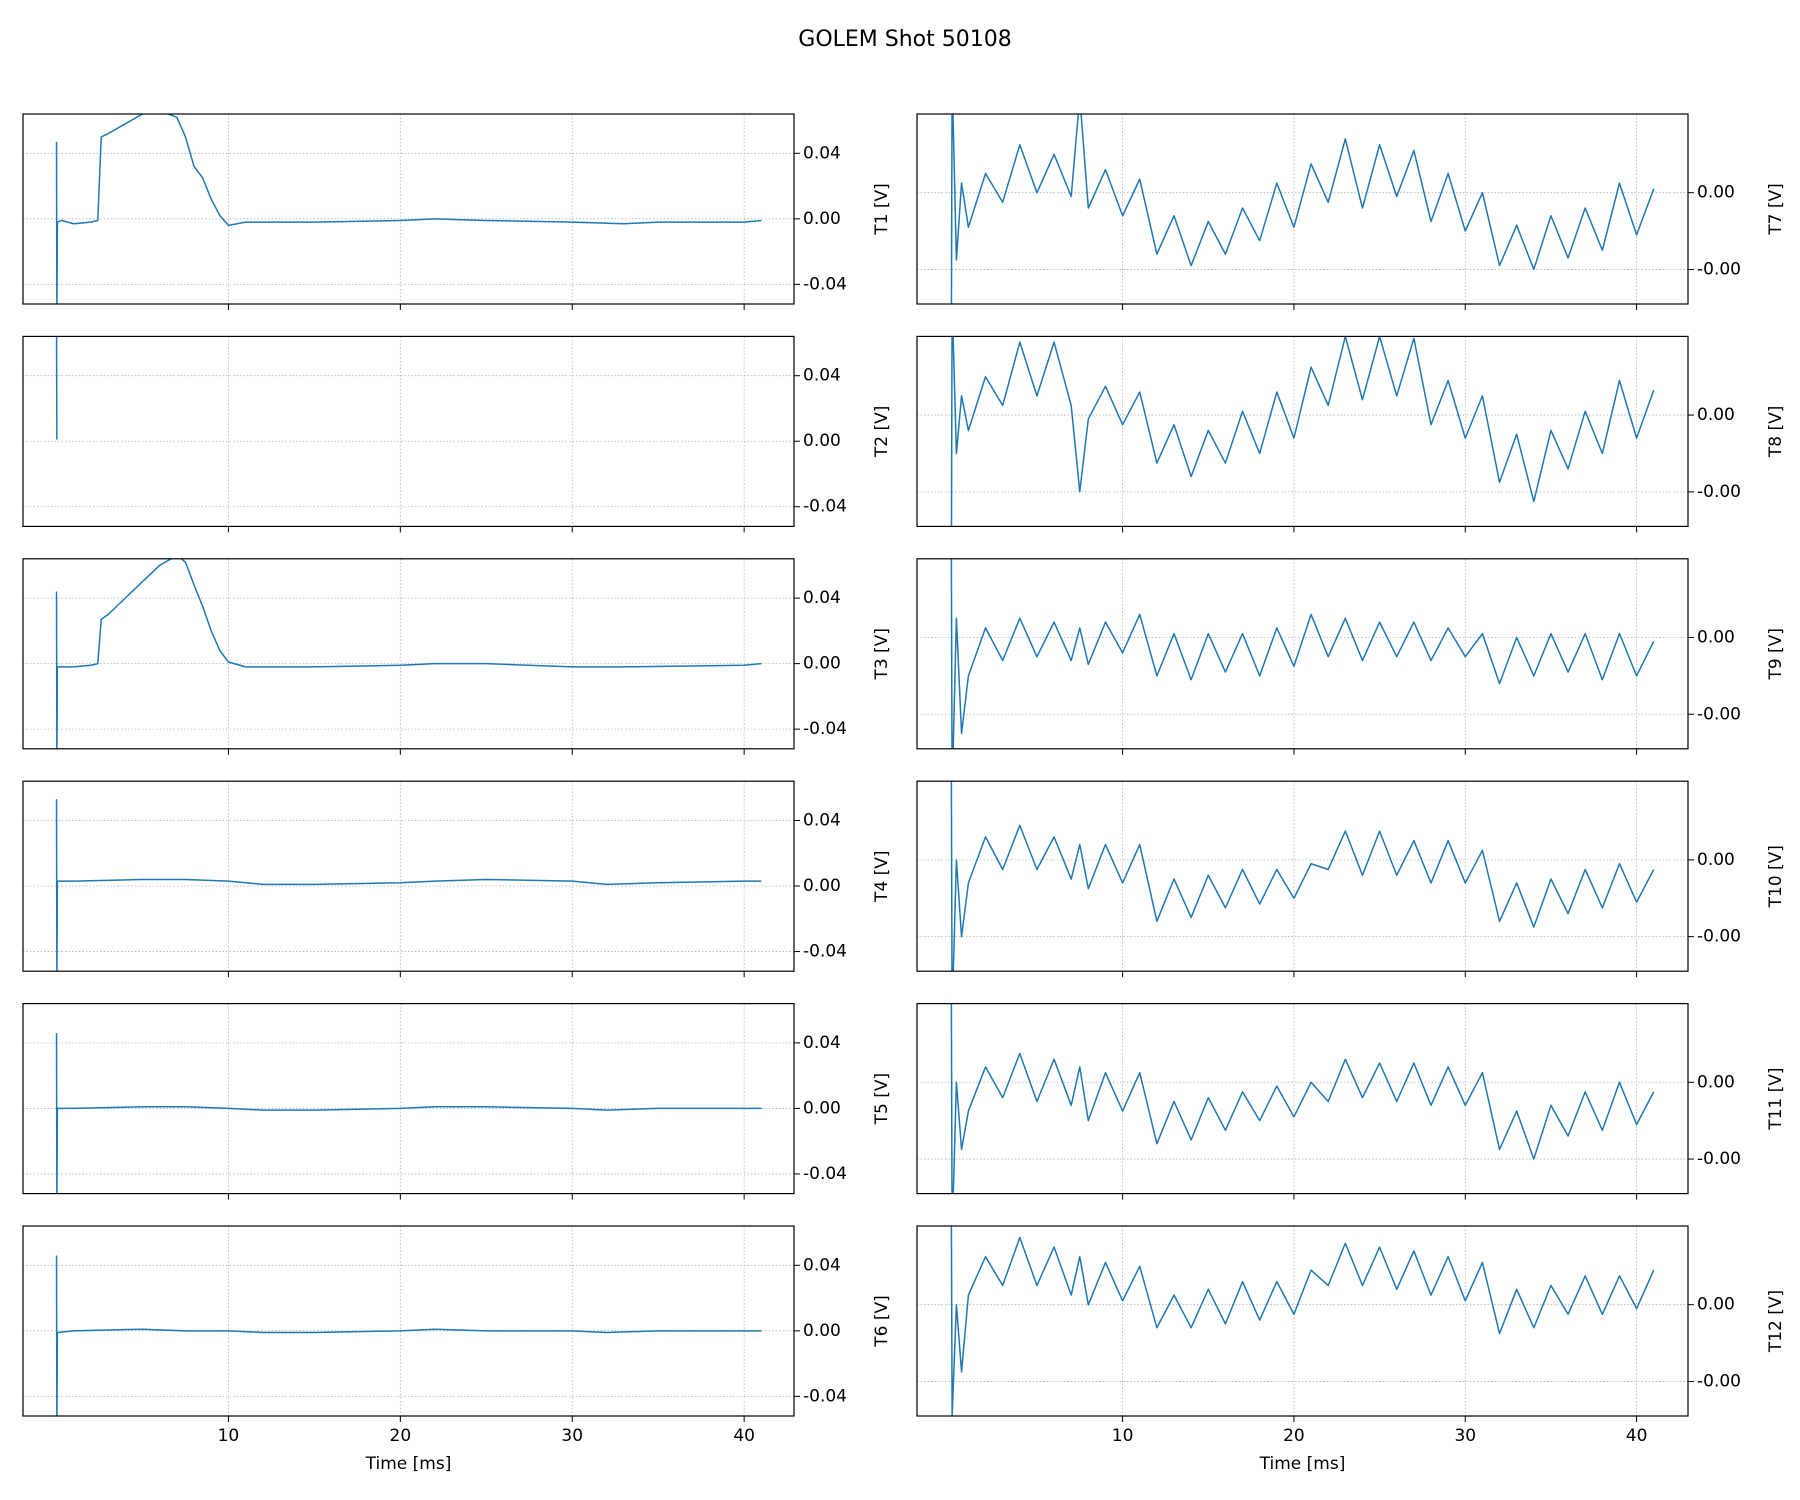 The width and height of the screenshot is (1800, 1500). Describe the element at coordinates (1776, 1098) in the screenshot. I see `y-axis-label: T11 [V]` at that location.